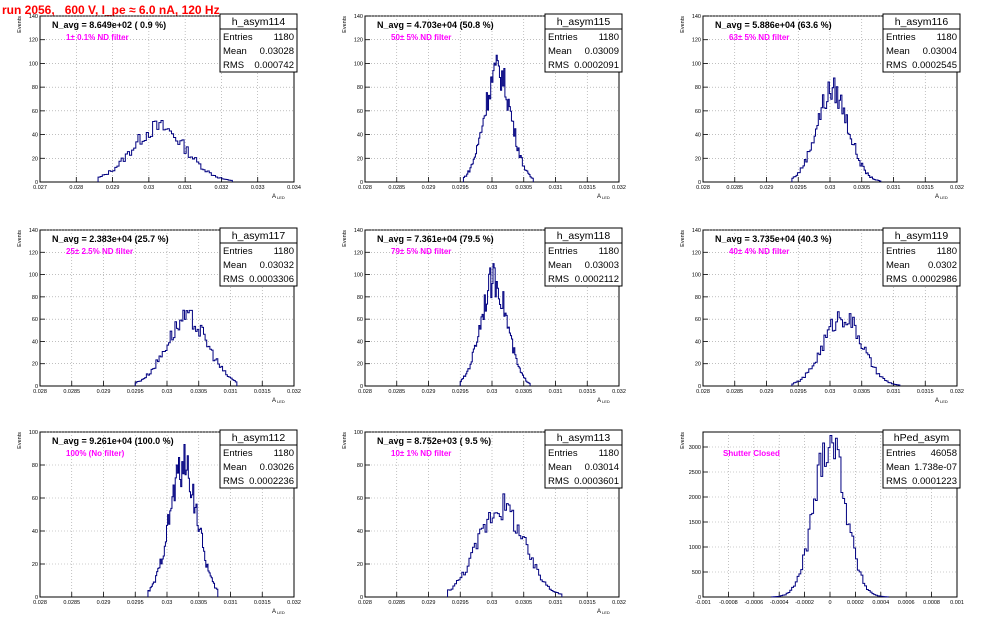  I want to click on filter-label: Shutter Closed, so click(751, 453).